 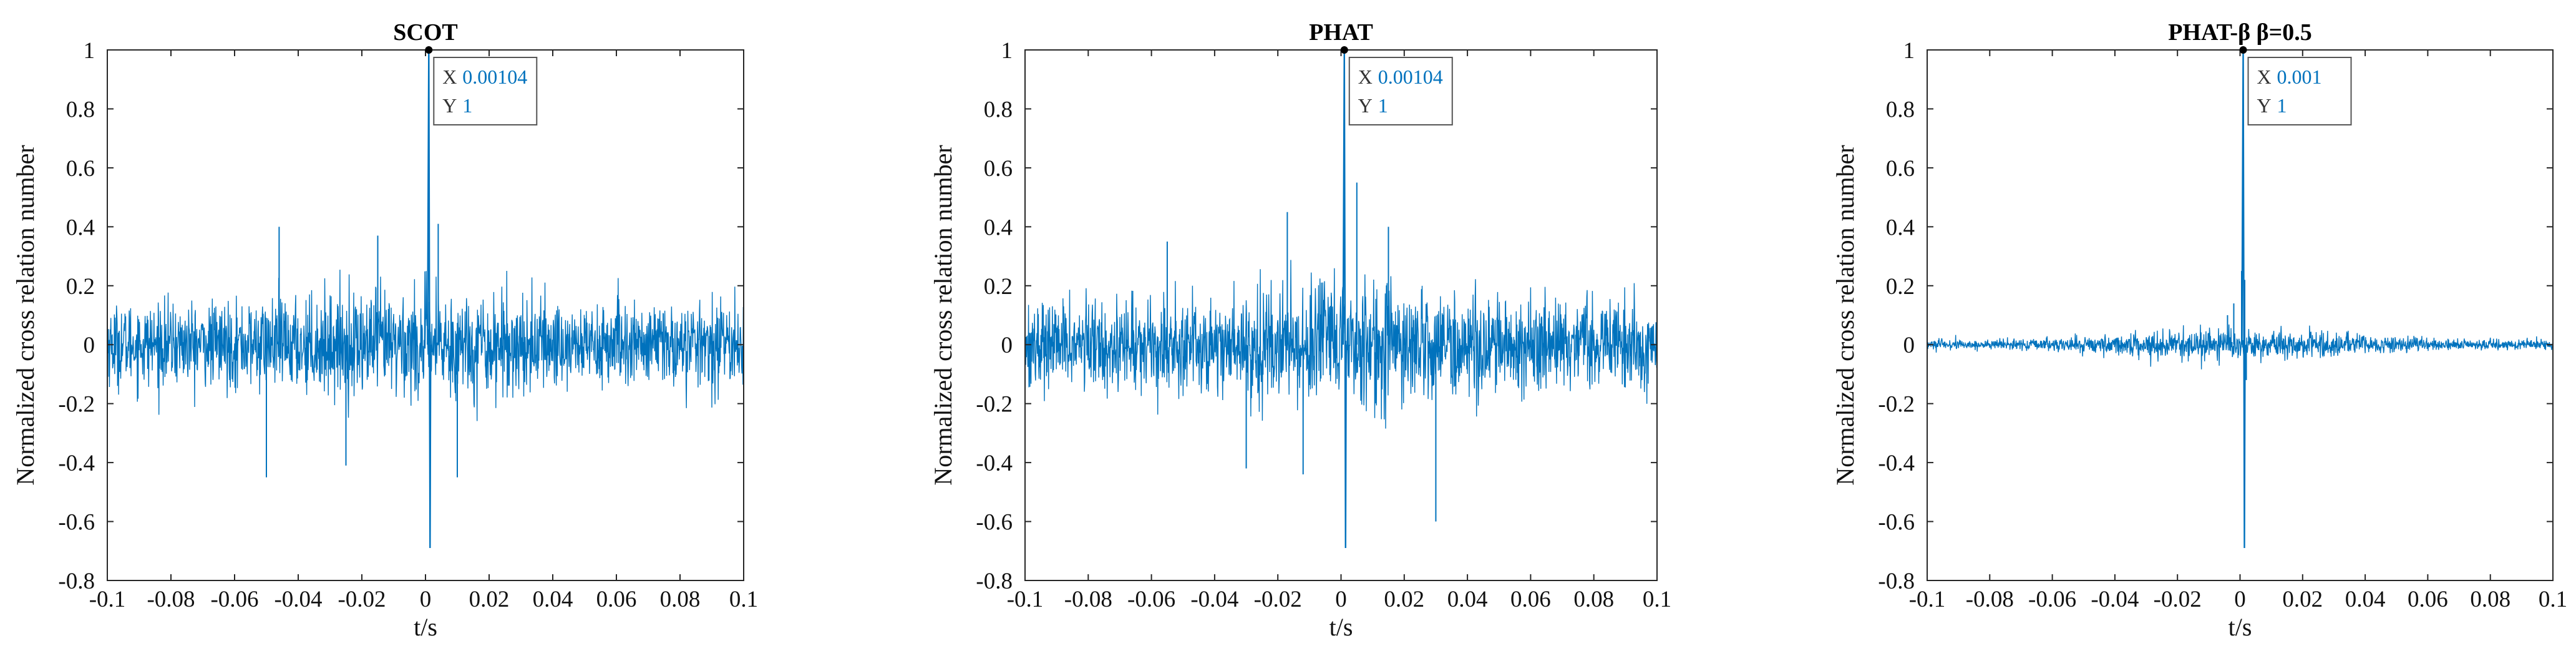 What do you see at coordinates (1410, 77) in the screenshot?
I see `datatip-x-value: 0.00104` at bounding box center [1410, 77].